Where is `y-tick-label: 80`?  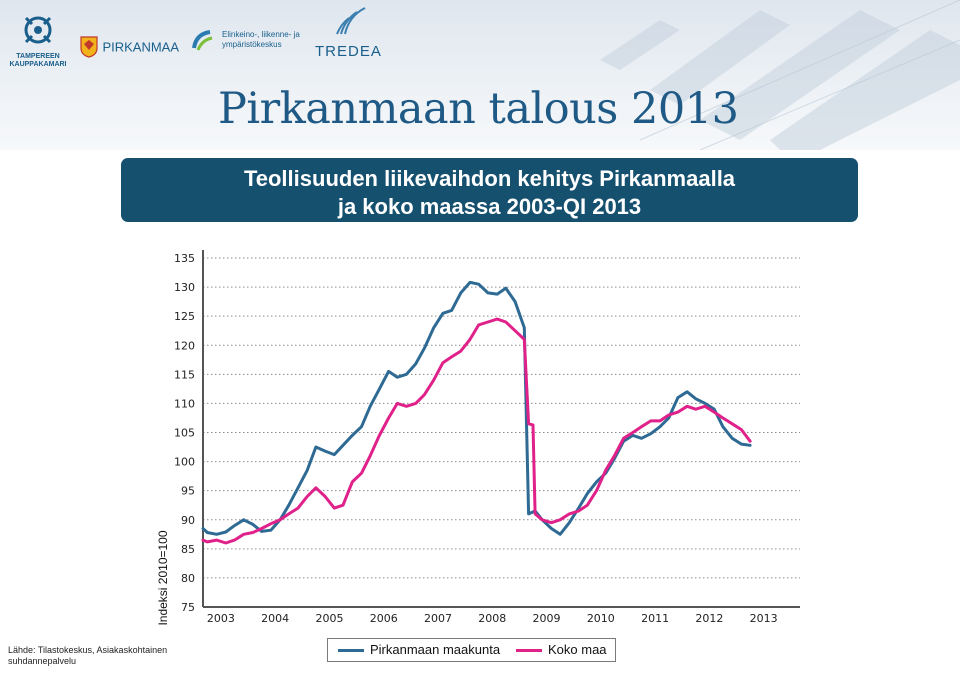 y-tick-label: 80 is located at coordinates (188, 578).